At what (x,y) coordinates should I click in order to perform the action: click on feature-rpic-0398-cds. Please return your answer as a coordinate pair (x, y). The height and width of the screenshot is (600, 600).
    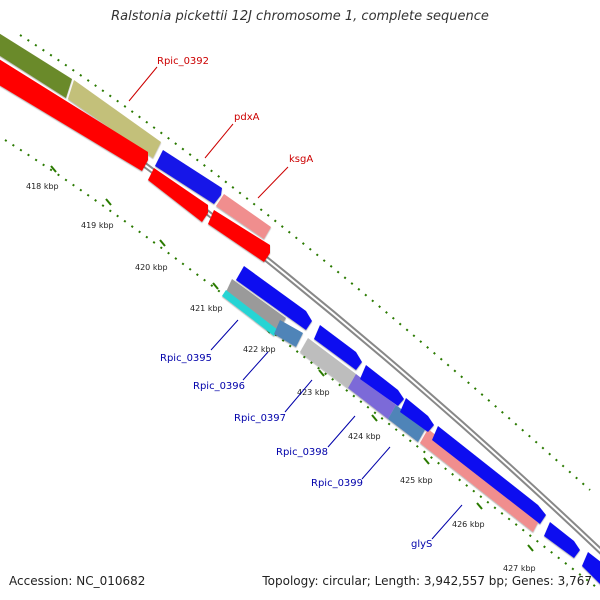
    Looking at the image, I should click on (417, 415).